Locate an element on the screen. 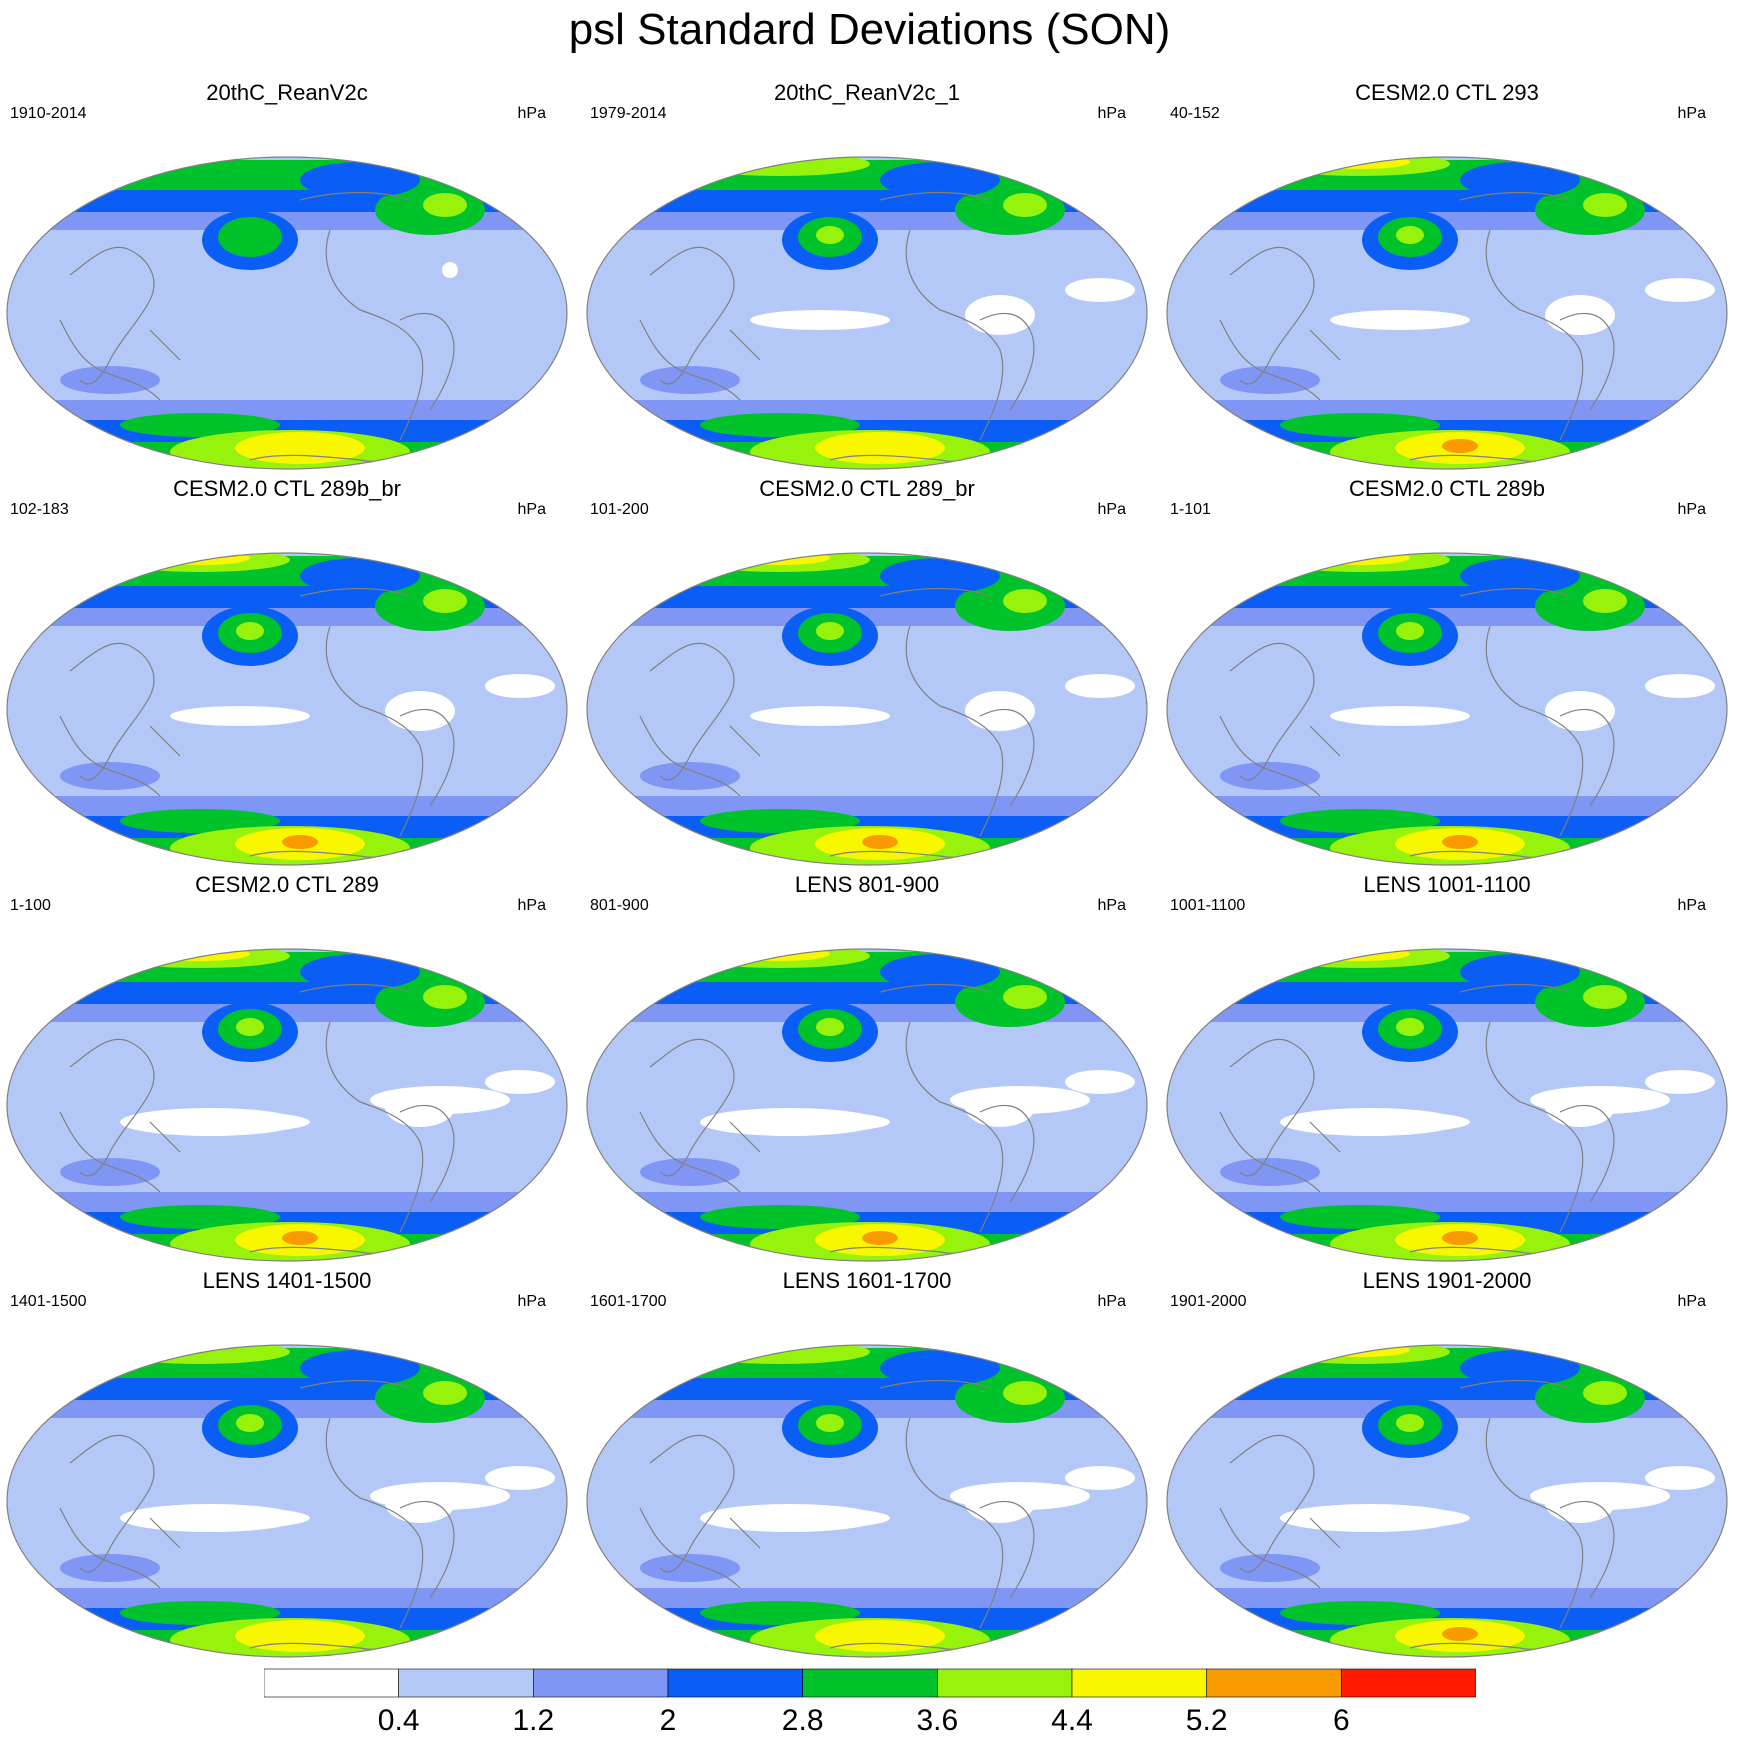 This screenshot has width=1739, height=1738. map-panel: LENS 1001-1100 1001-1100 hPa is located at coordinates (1447, 1070).